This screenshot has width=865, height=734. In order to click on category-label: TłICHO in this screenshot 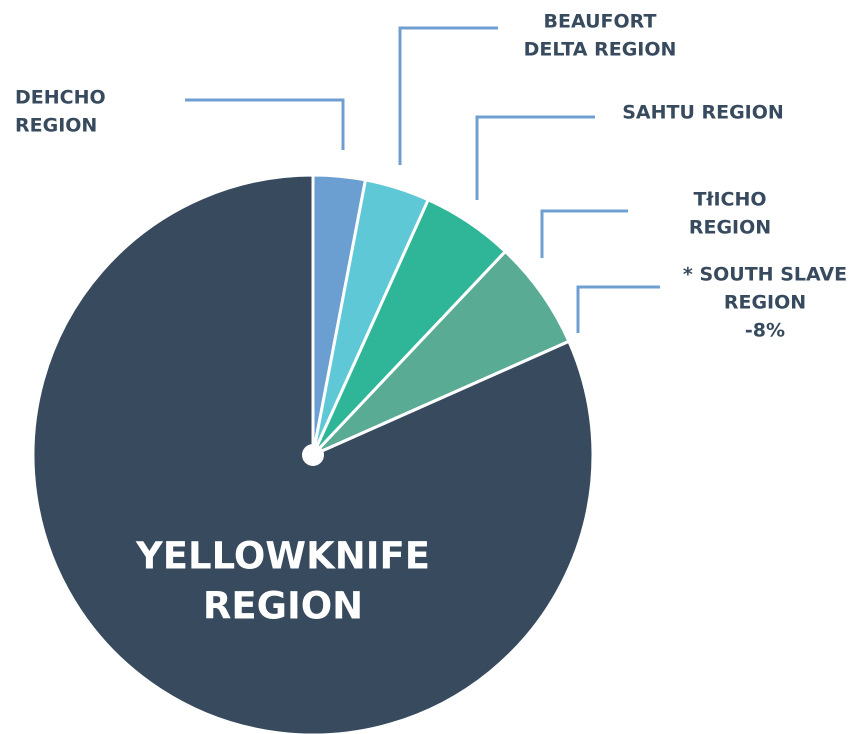, I will do `click(729, 200)`.